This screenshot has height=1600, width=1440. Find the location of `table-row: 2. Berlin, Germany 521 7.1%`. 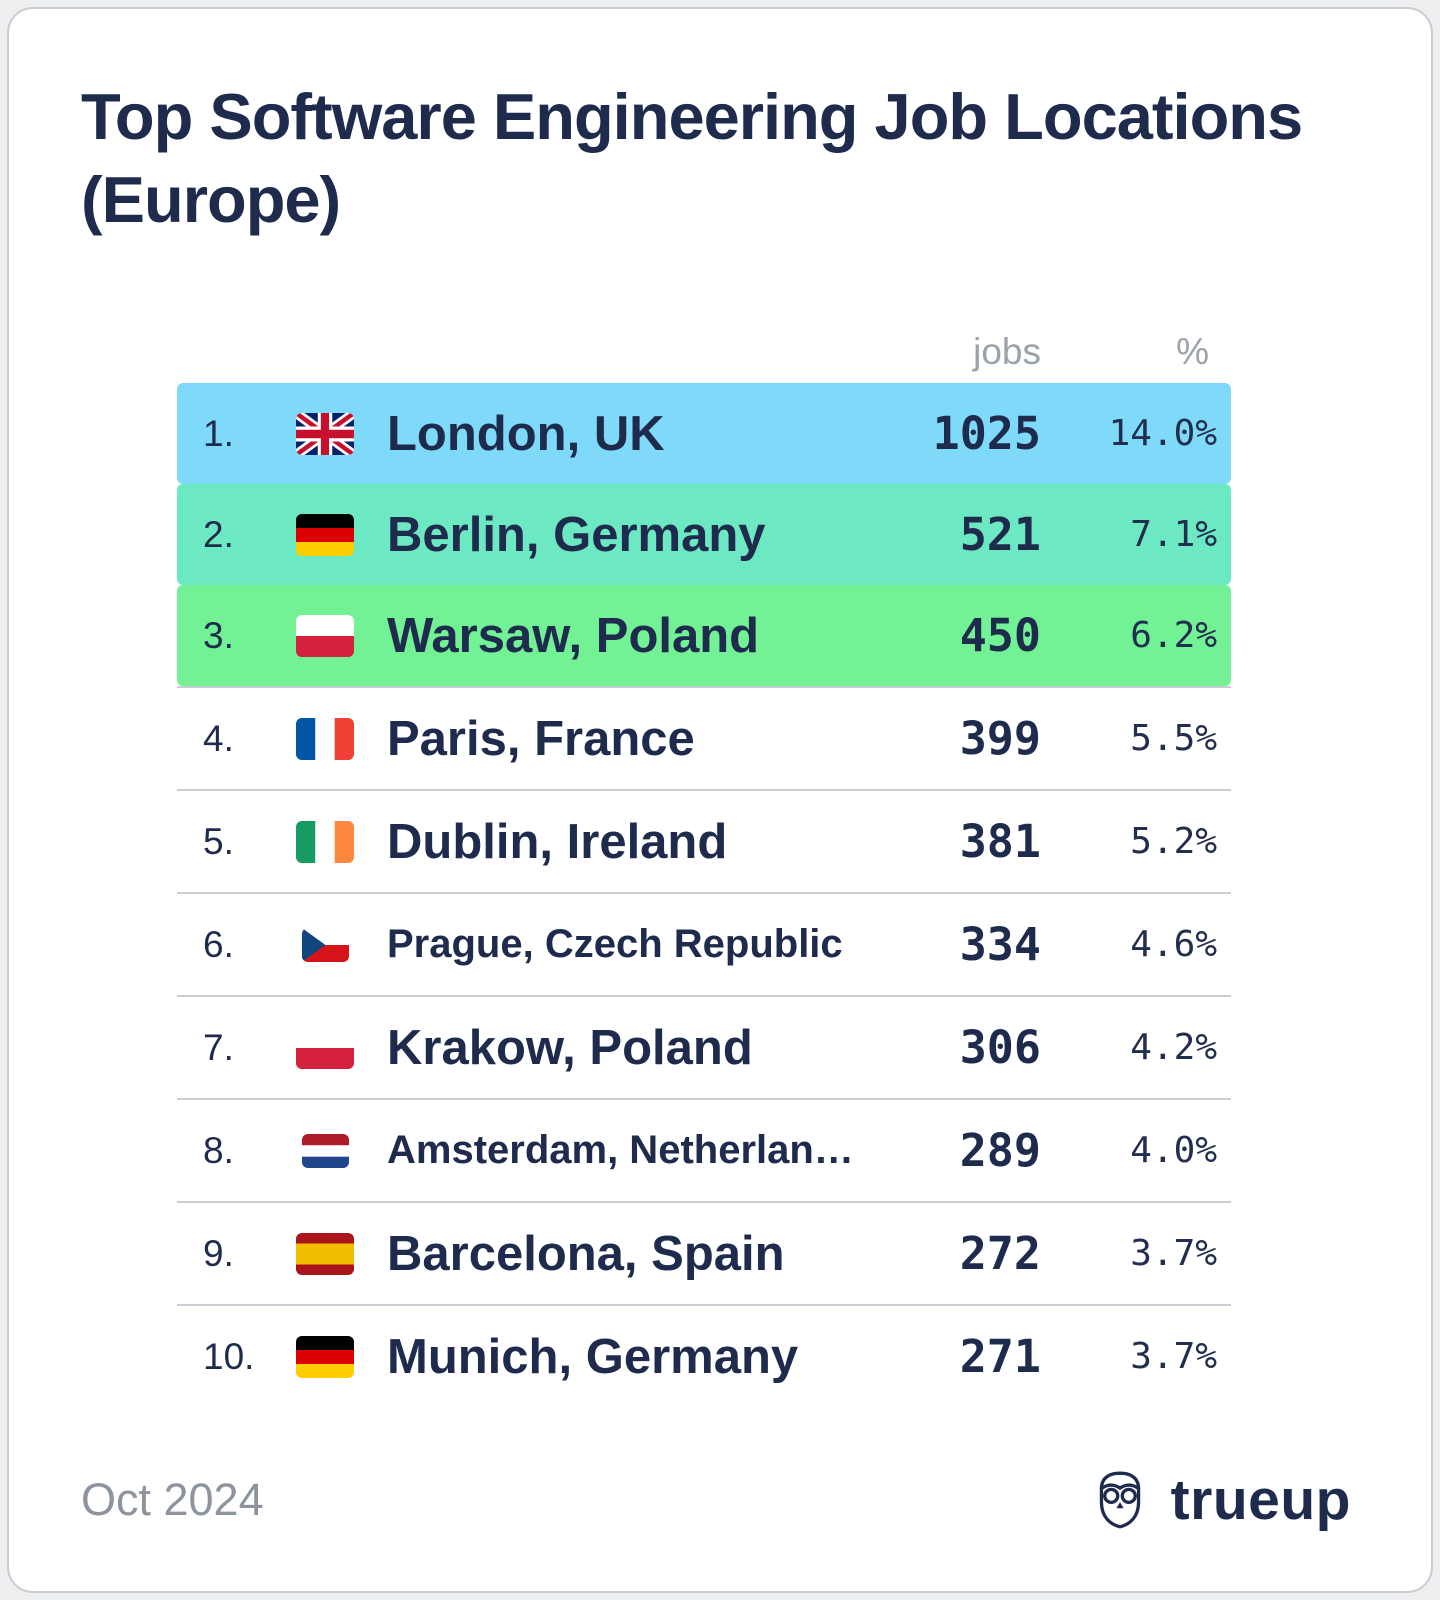

table-row: 2. Berlin, Germany 521 7.1% is located at coordinates (704, 535).